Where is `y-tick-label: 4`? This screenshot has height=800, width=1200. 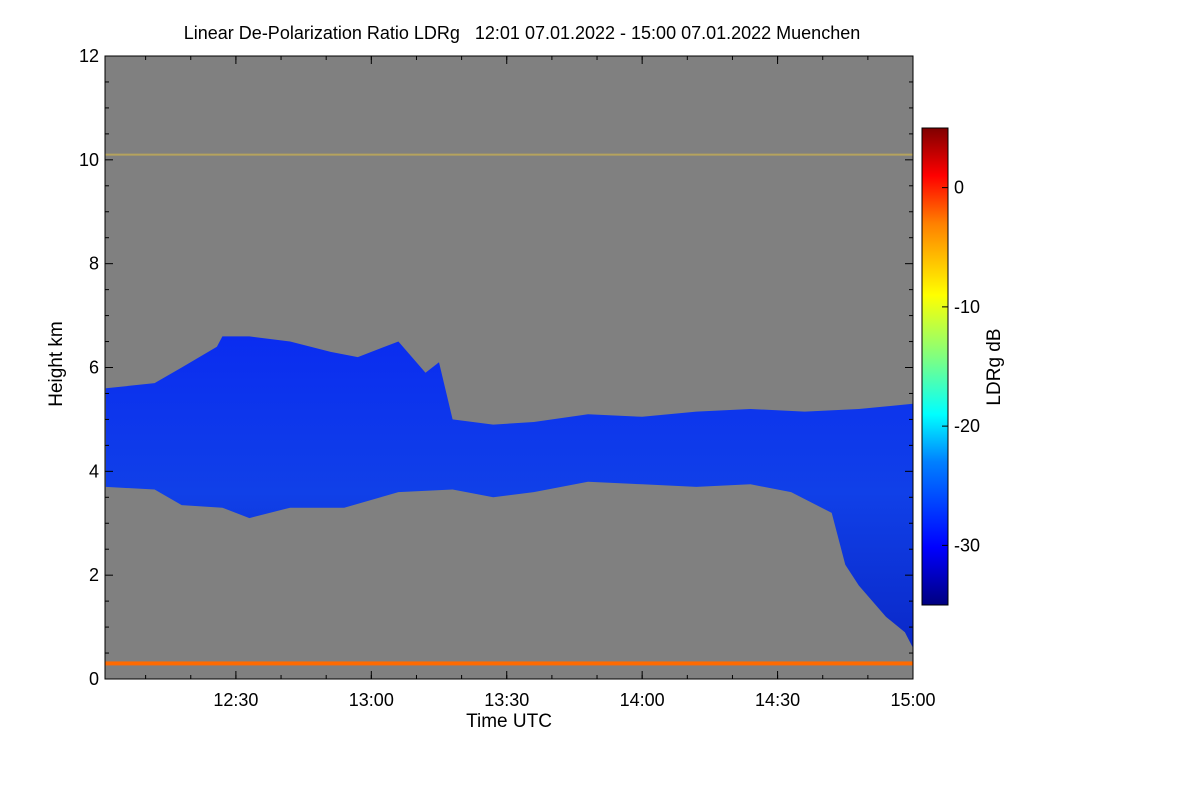 y-tick-label: 4 is located at coordinates (94, 471).